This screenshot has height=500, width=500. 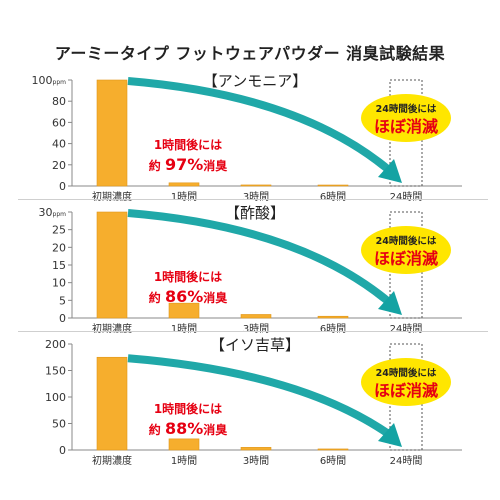 I want to click on y-tick-label: 60, so click(x=59, y=122).